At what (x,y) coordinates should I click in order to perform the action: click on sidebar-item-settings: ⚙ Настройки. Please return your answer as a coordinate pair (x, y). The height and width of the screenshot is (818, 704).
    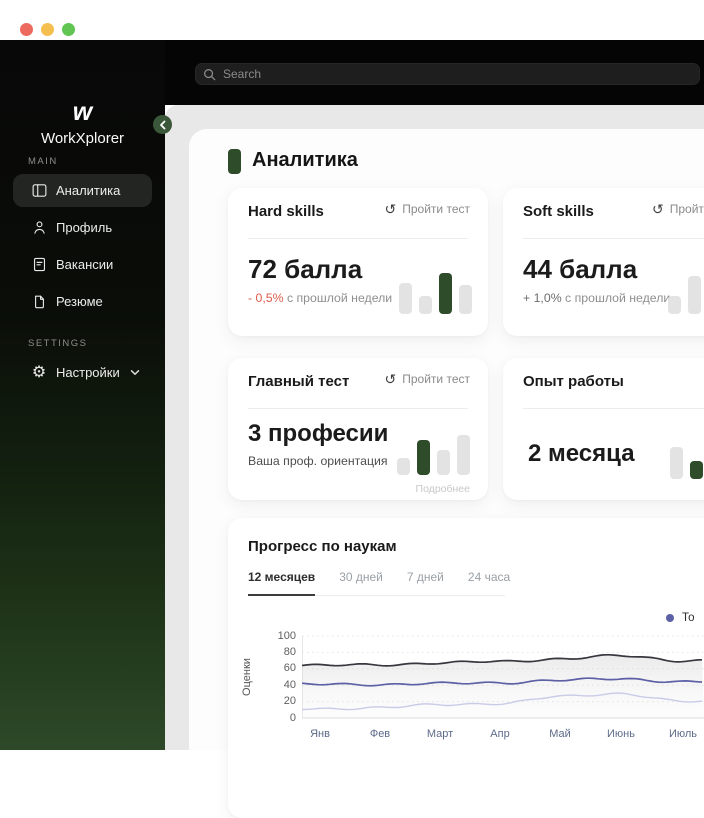
    Looking at the image, I should click on (82, 372).